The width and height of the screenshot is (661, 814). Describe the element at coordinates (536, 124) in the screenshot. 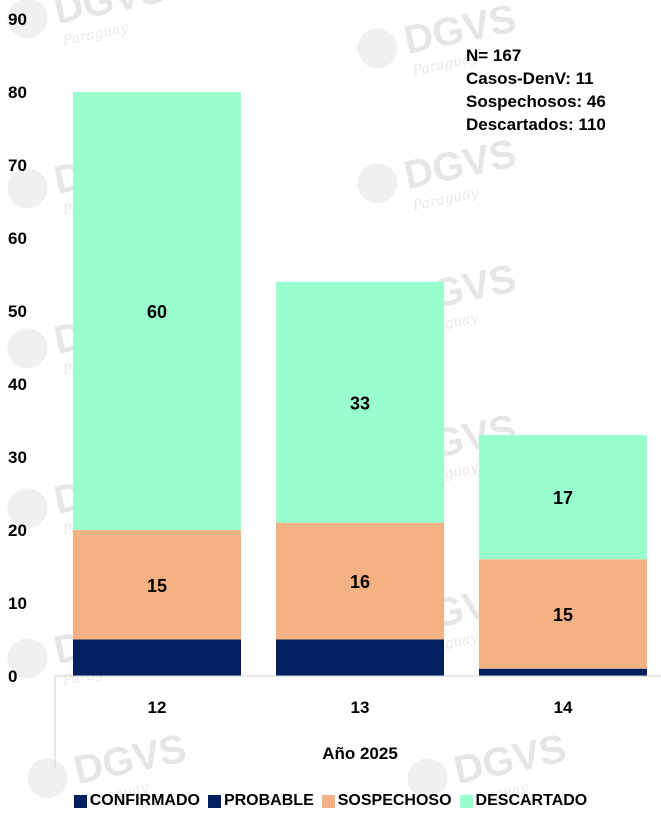

I see `summary-descartados: Descartados: 110` at that location.